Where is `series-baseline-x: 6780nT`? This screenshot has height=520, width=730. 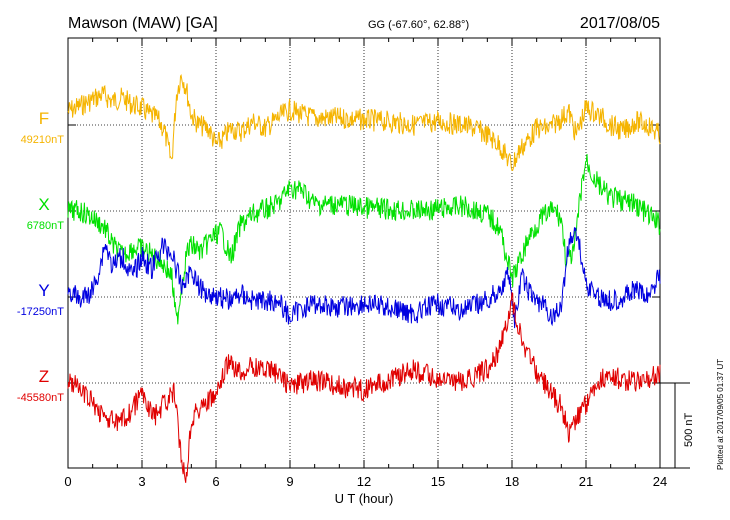 series-baseline-x: 6780nT is located at coordinates (46, 226).